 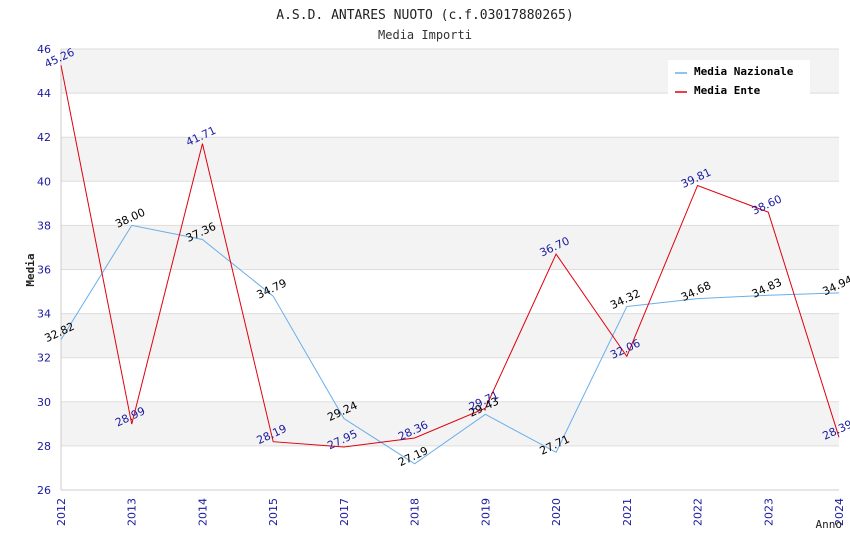 I want to click on y-tick-label: 44, so click(x=44, y=93).